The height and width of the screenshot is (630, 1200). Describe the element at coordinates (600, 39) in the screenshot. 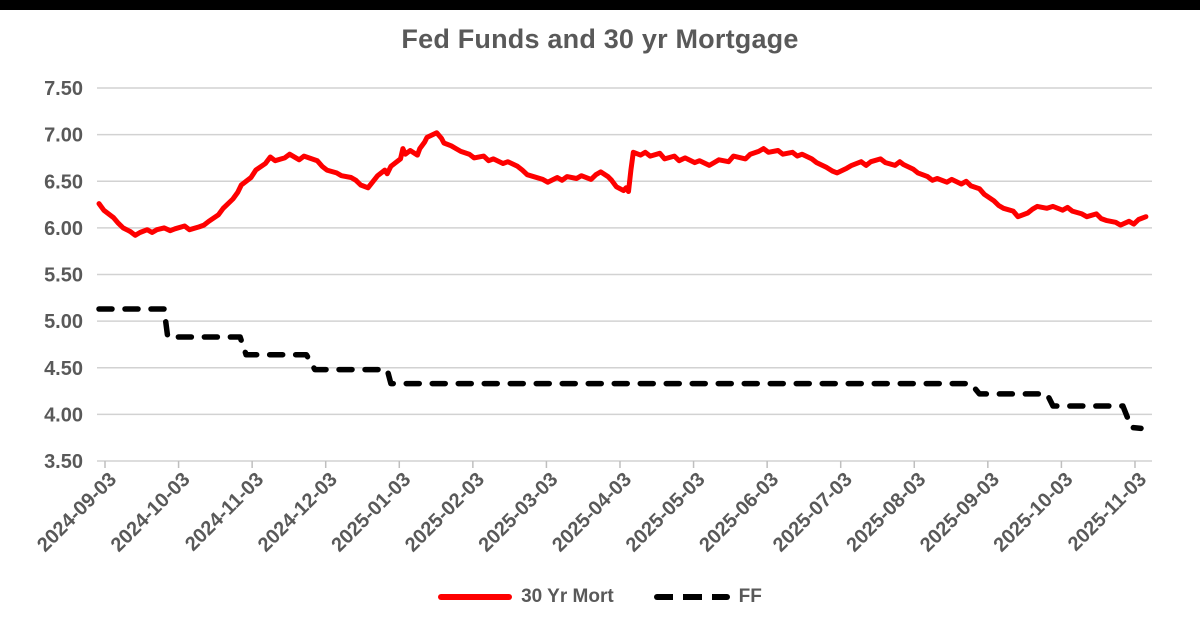

I see `chart-title: Fed Funds and 30 yr Mortgage` at that location.